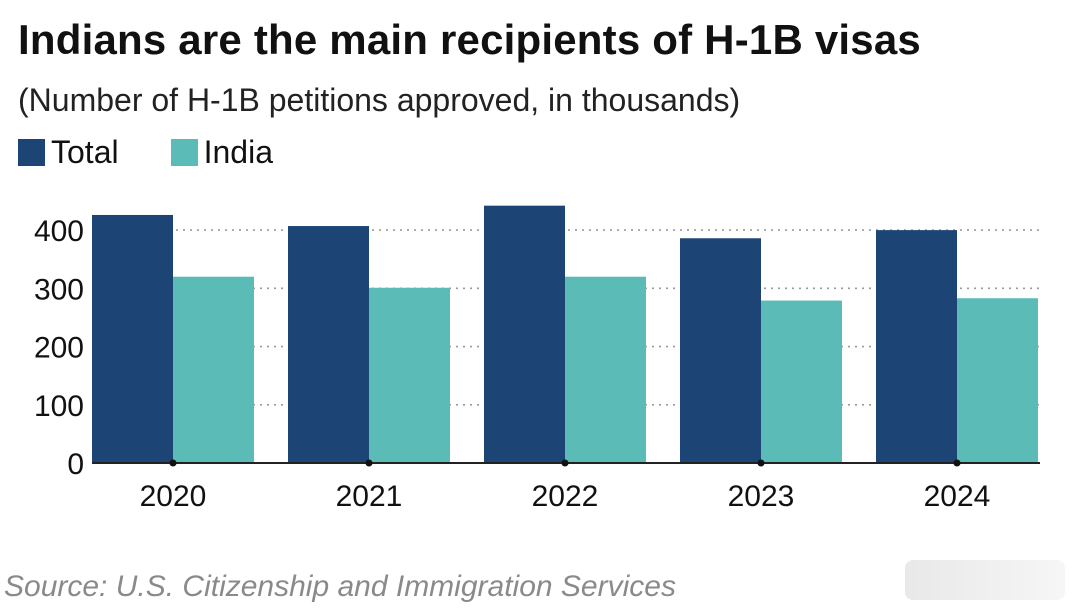 The width and height of the screenshot is (1080, 610). I want to click on watermark-logo, so click(985, 580).